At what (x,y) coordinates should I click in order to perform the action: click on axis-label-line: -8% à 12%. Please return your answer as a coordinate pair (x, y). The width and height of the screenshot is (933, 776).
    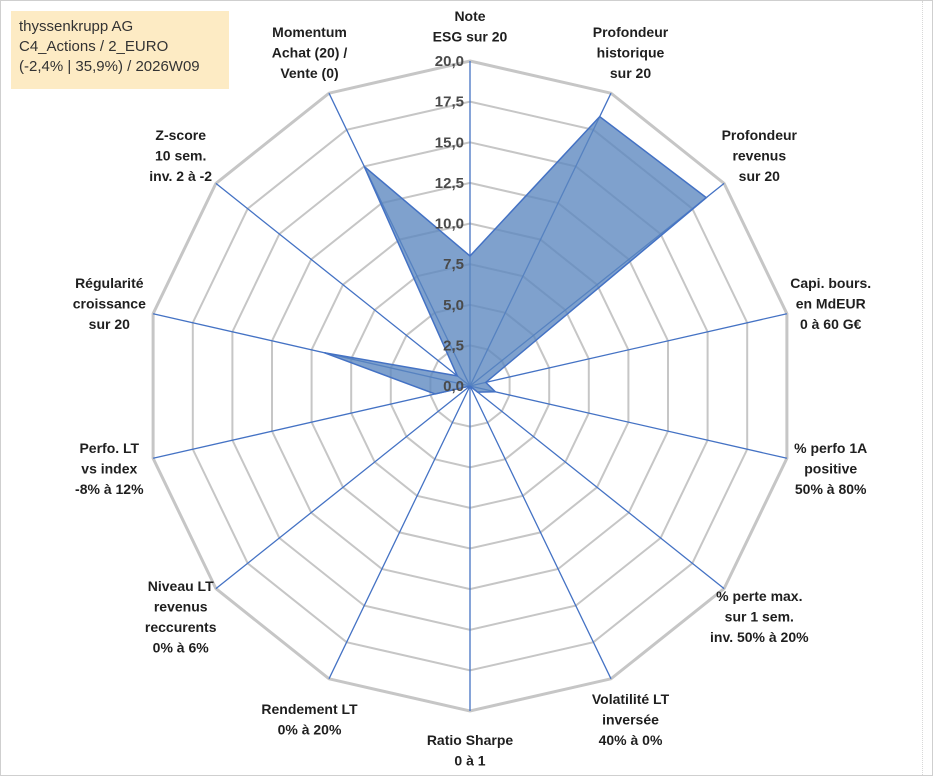
    Looking at the image, I should click on (109, 489).